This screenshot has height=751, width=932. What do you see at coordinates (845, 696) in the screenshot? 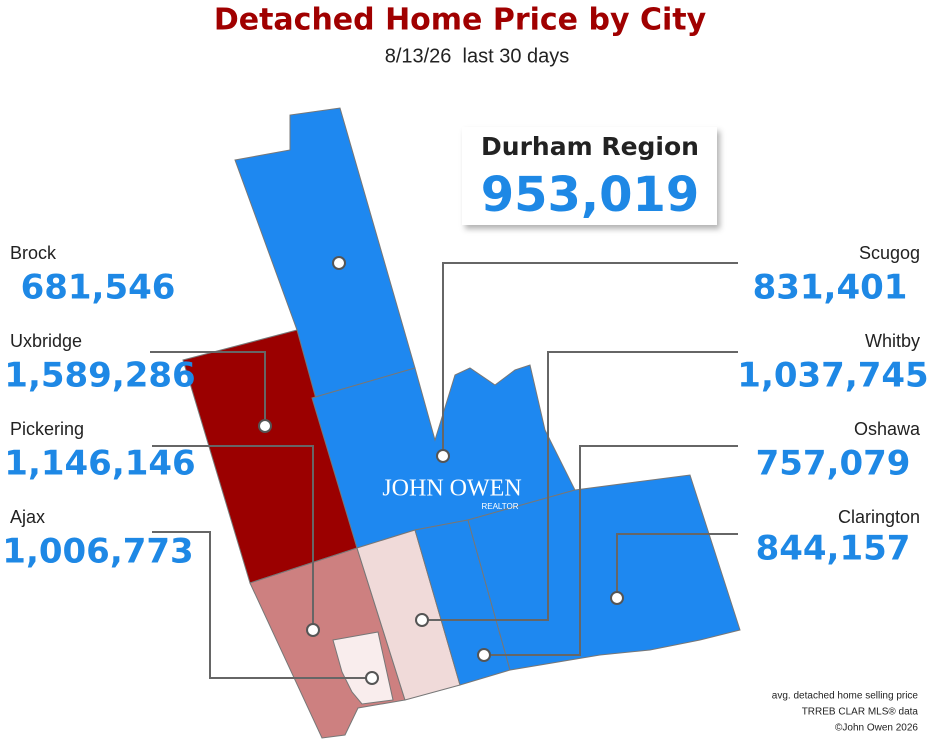
I see `footnote: avg. detached home selling price` at bounding box center [845, 696].